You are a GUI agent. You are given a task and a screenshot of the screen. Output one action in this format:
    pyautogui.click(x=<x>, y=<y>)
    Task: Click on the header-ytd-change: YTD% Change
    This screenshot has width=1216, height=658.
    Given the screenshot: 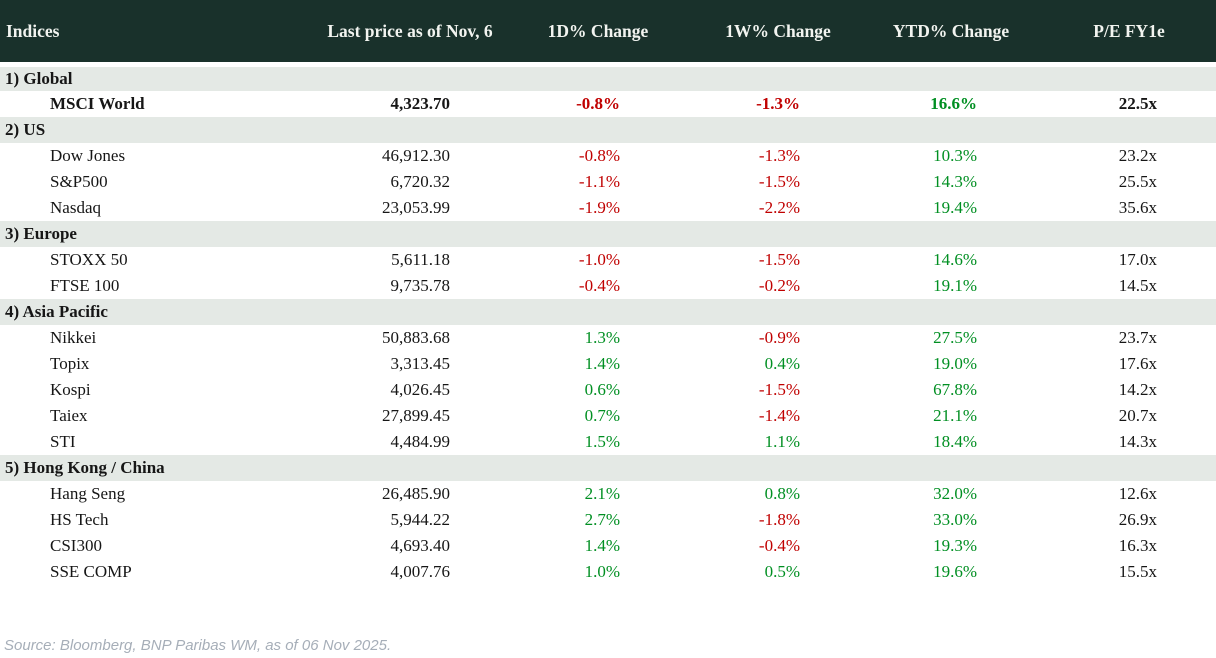 What is the action you would take?
    pyautogui.click(x=951, y=33)
    